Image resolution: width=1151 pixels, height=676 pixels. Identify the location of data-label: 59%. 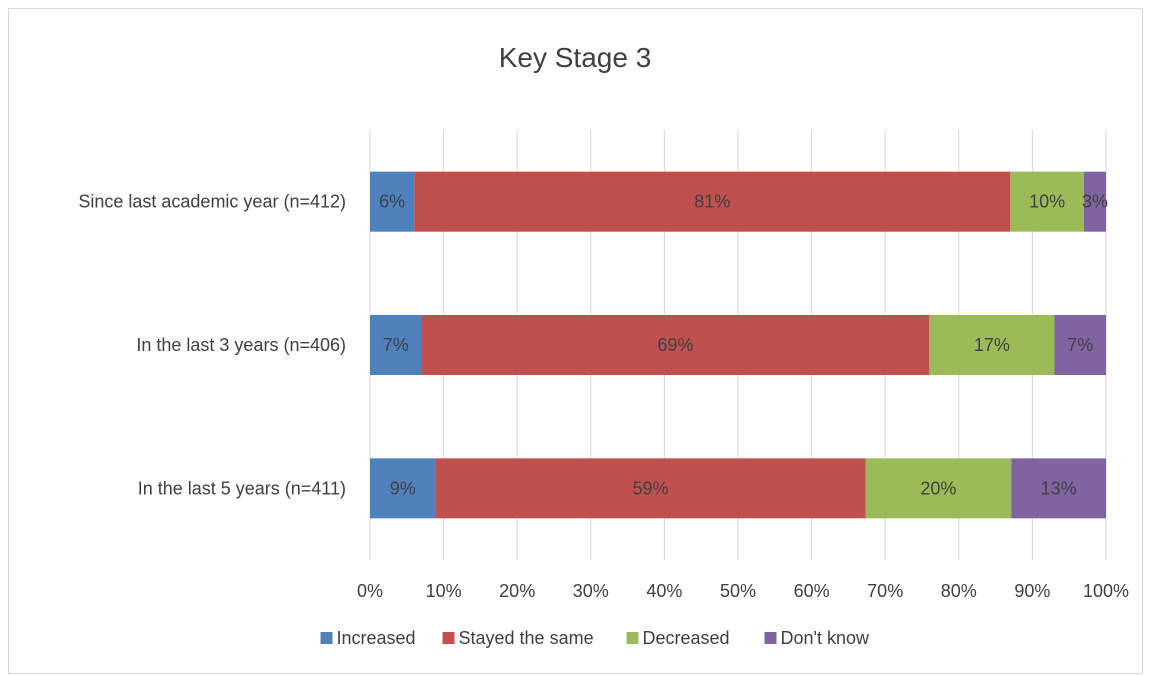
(651, 488).